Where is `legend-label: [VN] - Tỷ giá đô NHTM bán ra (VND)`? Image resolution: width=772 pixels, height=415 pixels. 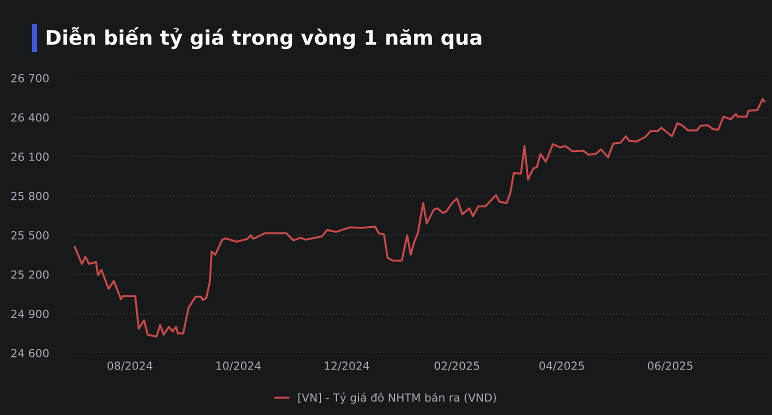
legend-label: [VN] - Tỷ giá đô NHTM bán ra (VND) is located at coordinates (397, 398).